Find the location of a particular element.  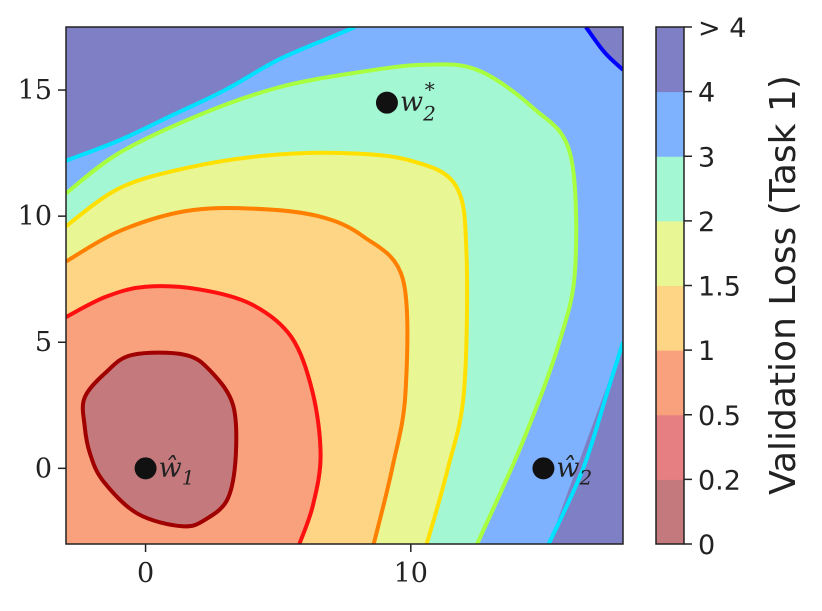

x-axis: 0 10 is located at coordinates (282, 566).